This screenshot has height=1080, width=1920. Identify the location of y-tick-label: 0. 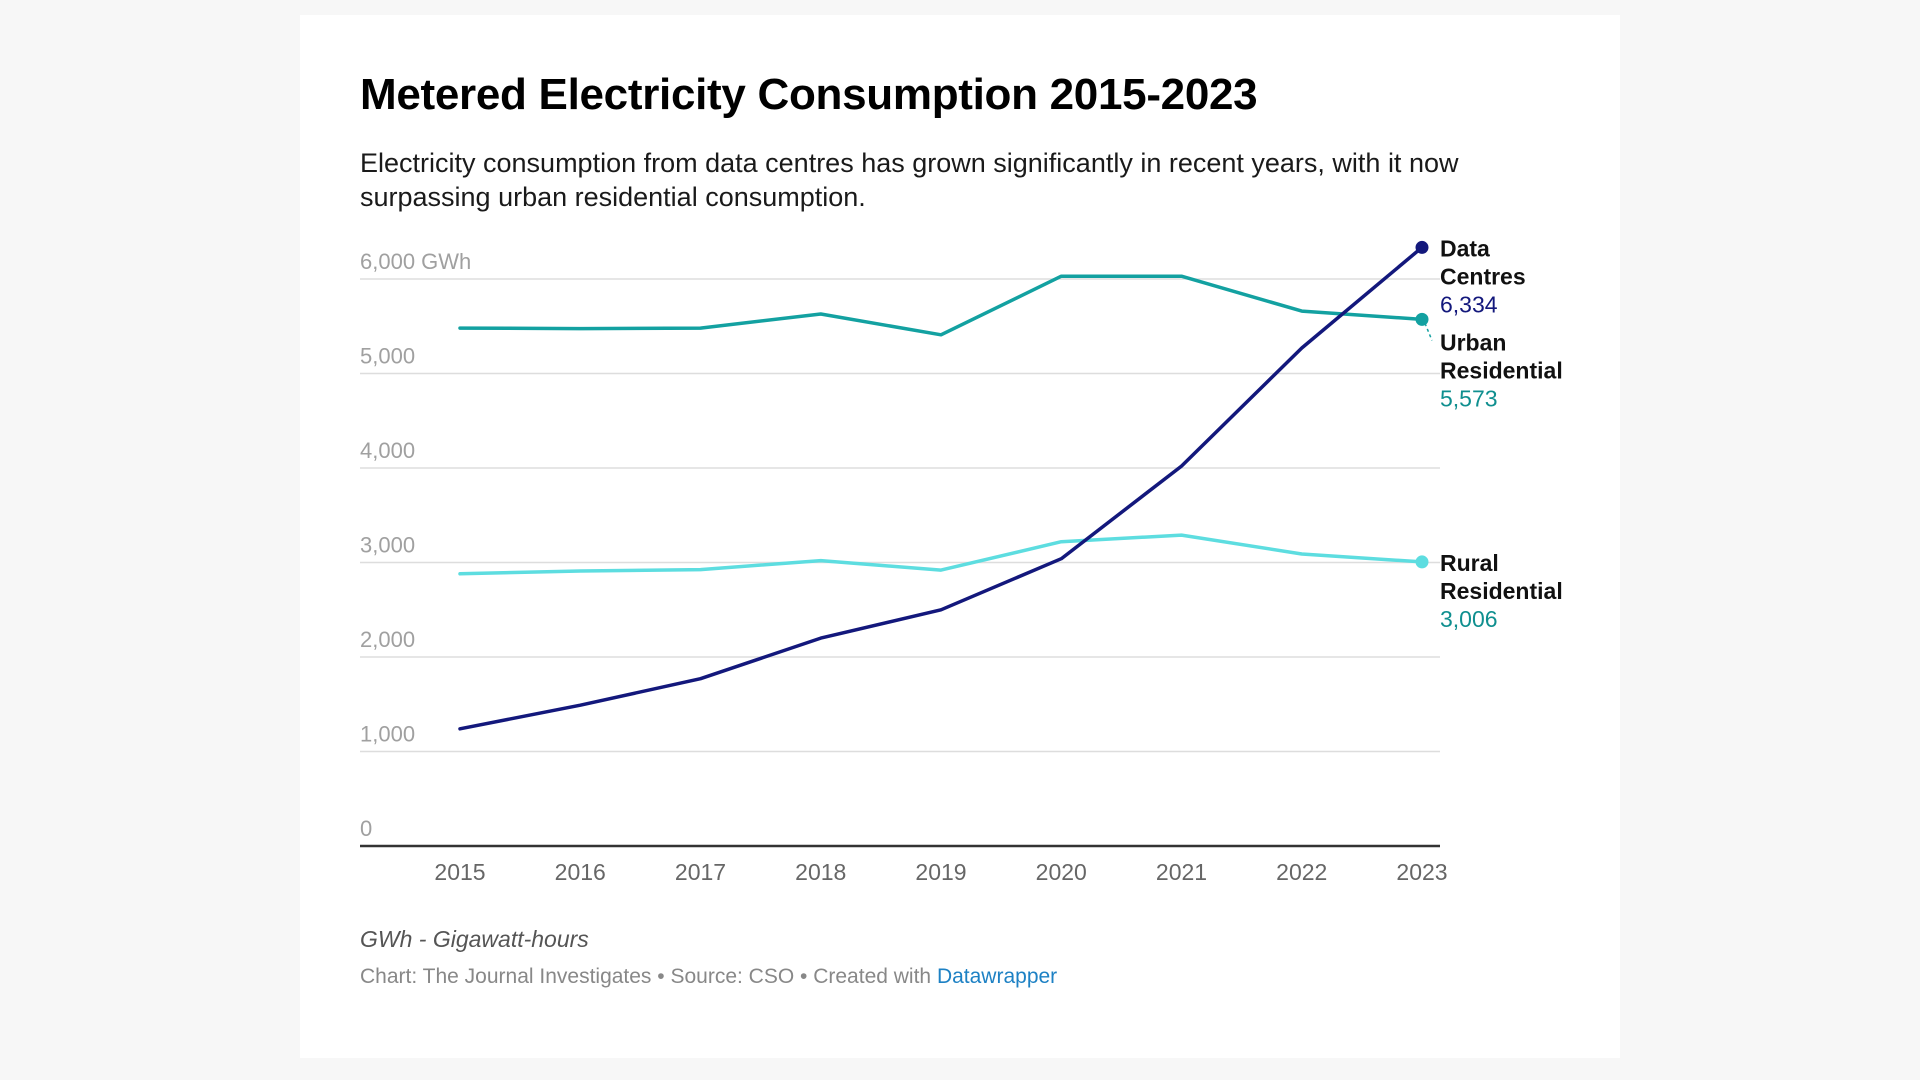
(366, 828).